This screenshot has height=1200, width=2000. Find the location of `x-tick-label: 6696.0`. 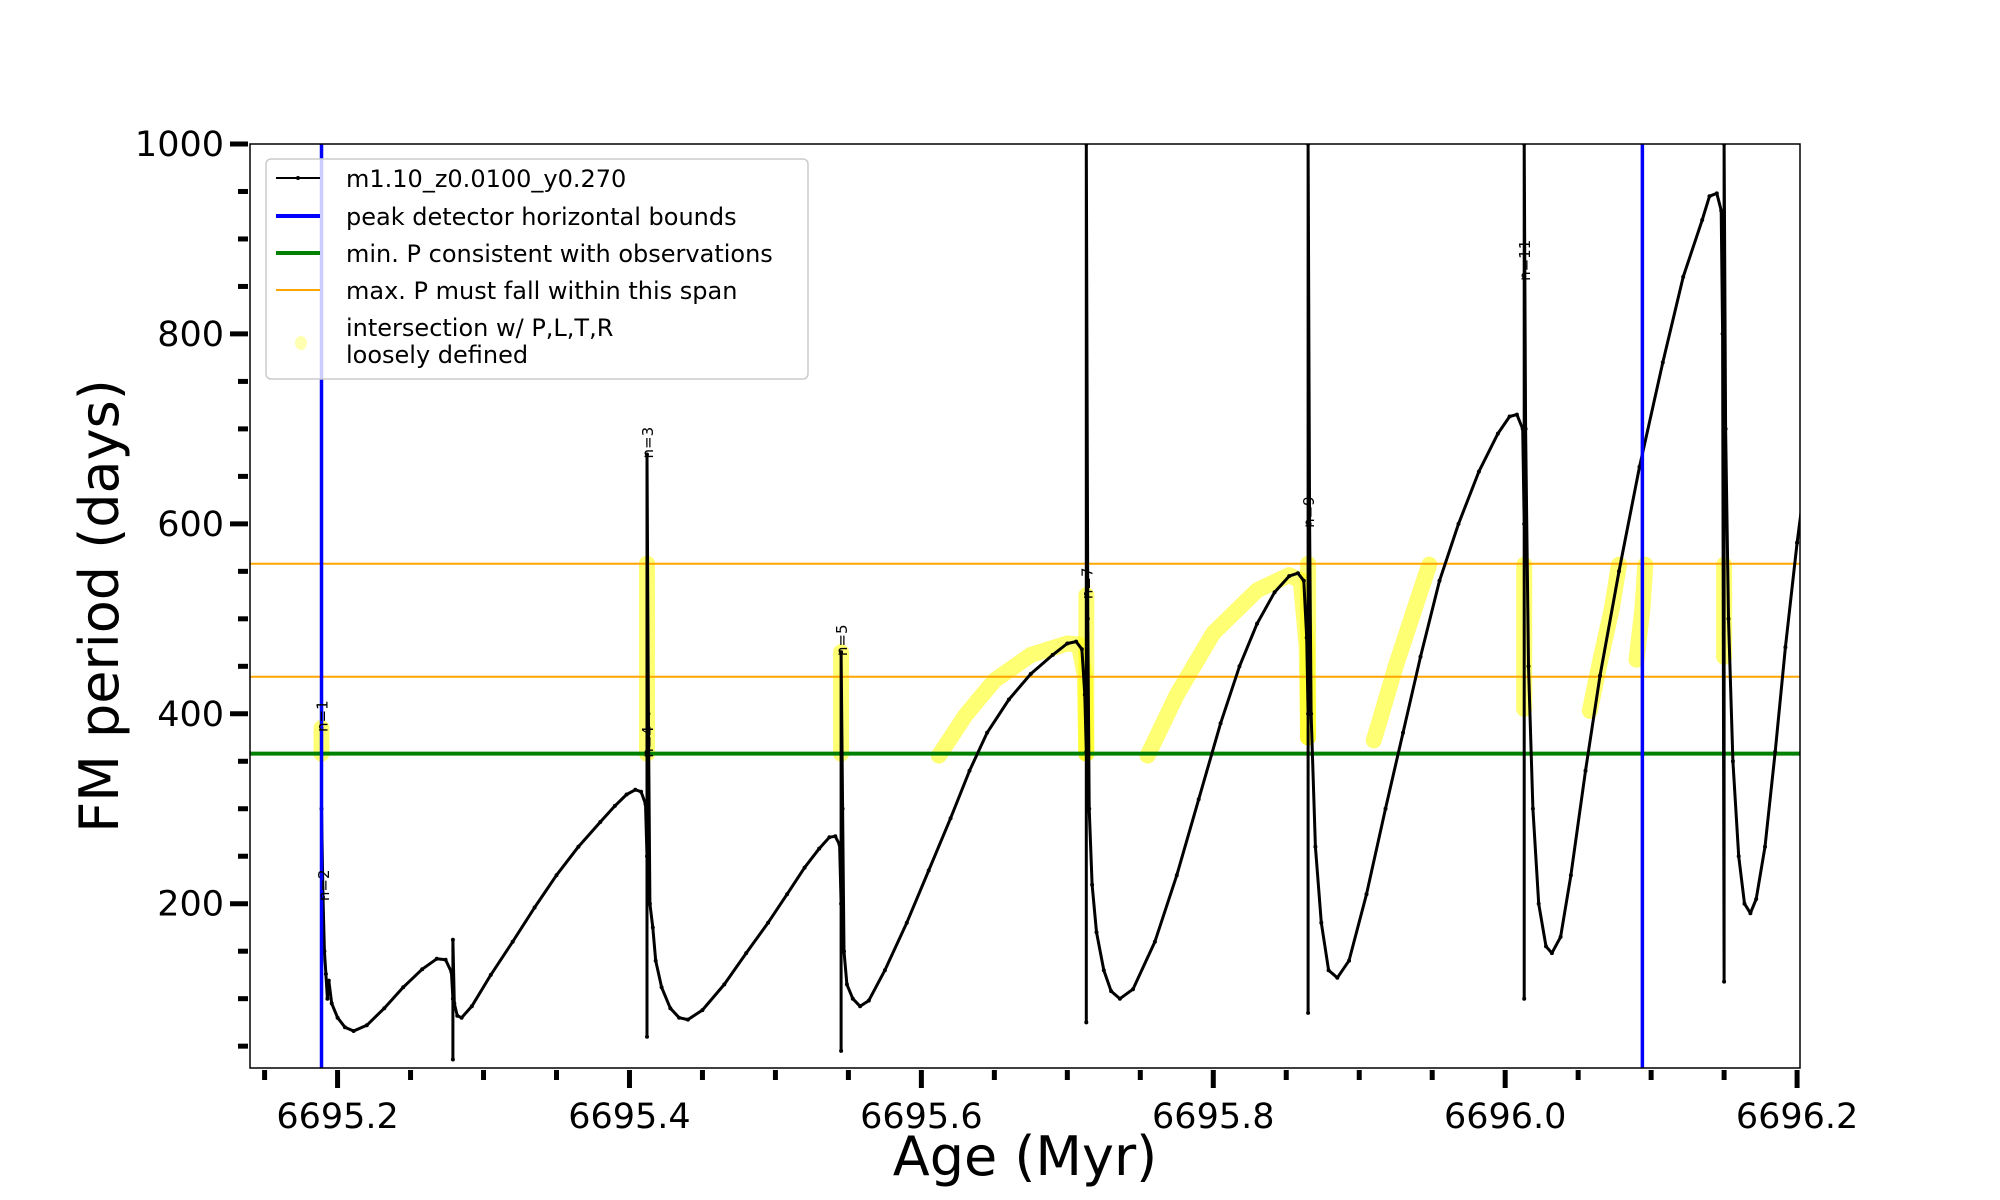

x-tick-label: 6696.0 is located at coordinates (1505, 1117).